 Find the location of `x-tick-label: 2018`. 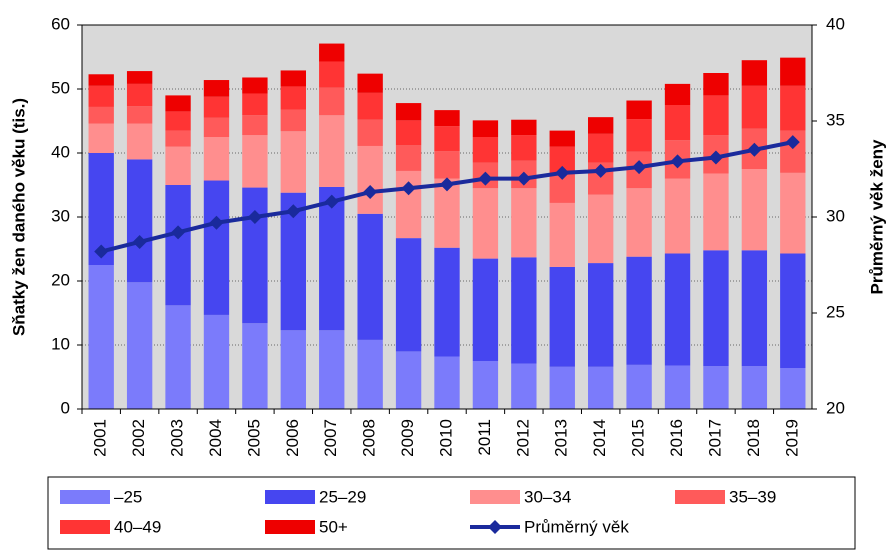

x-tick-label: 2018 is located at coordinates (753, 438).